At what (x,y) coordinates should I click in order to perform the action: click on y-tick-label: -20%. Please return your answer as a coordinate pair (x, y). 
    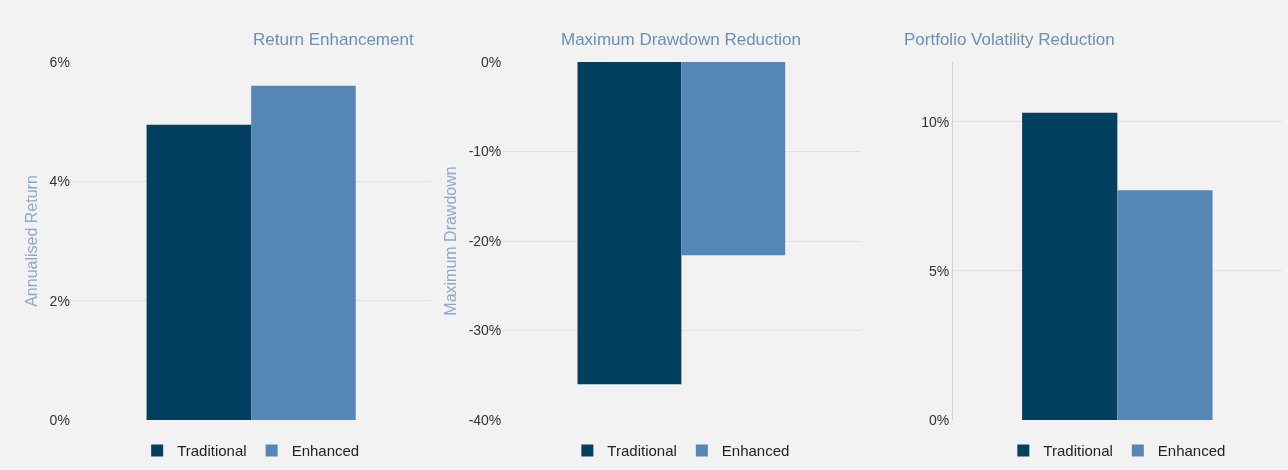
    Looking at the image, I should click on (485, 240).